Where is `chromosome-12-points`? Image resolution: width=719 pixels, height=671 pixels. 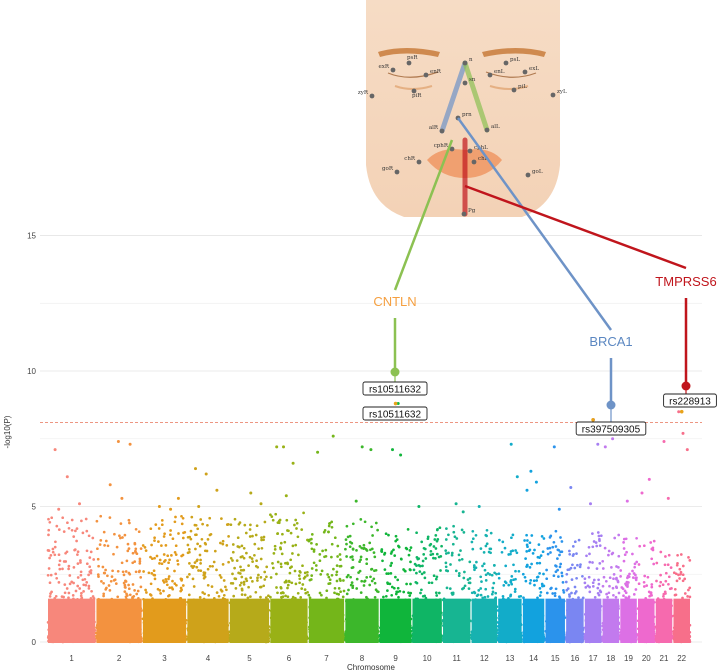 chromosome-12-points is located at coordinates (484, 586).